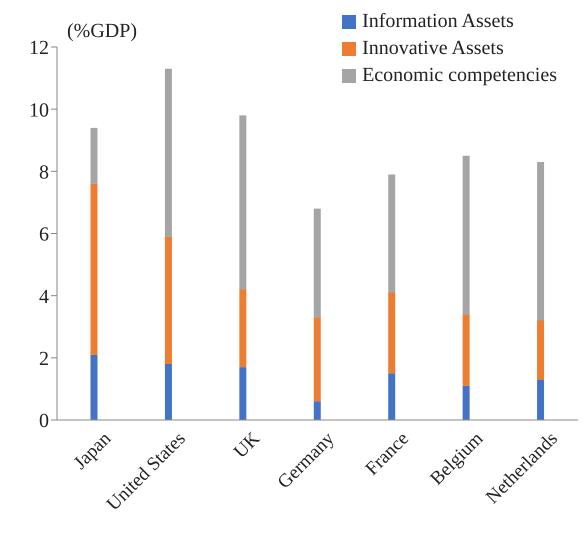  Describe the element at coordinates (102, 31) in the screenshot. I see `y-axis-title: (%GDP)` at that location.